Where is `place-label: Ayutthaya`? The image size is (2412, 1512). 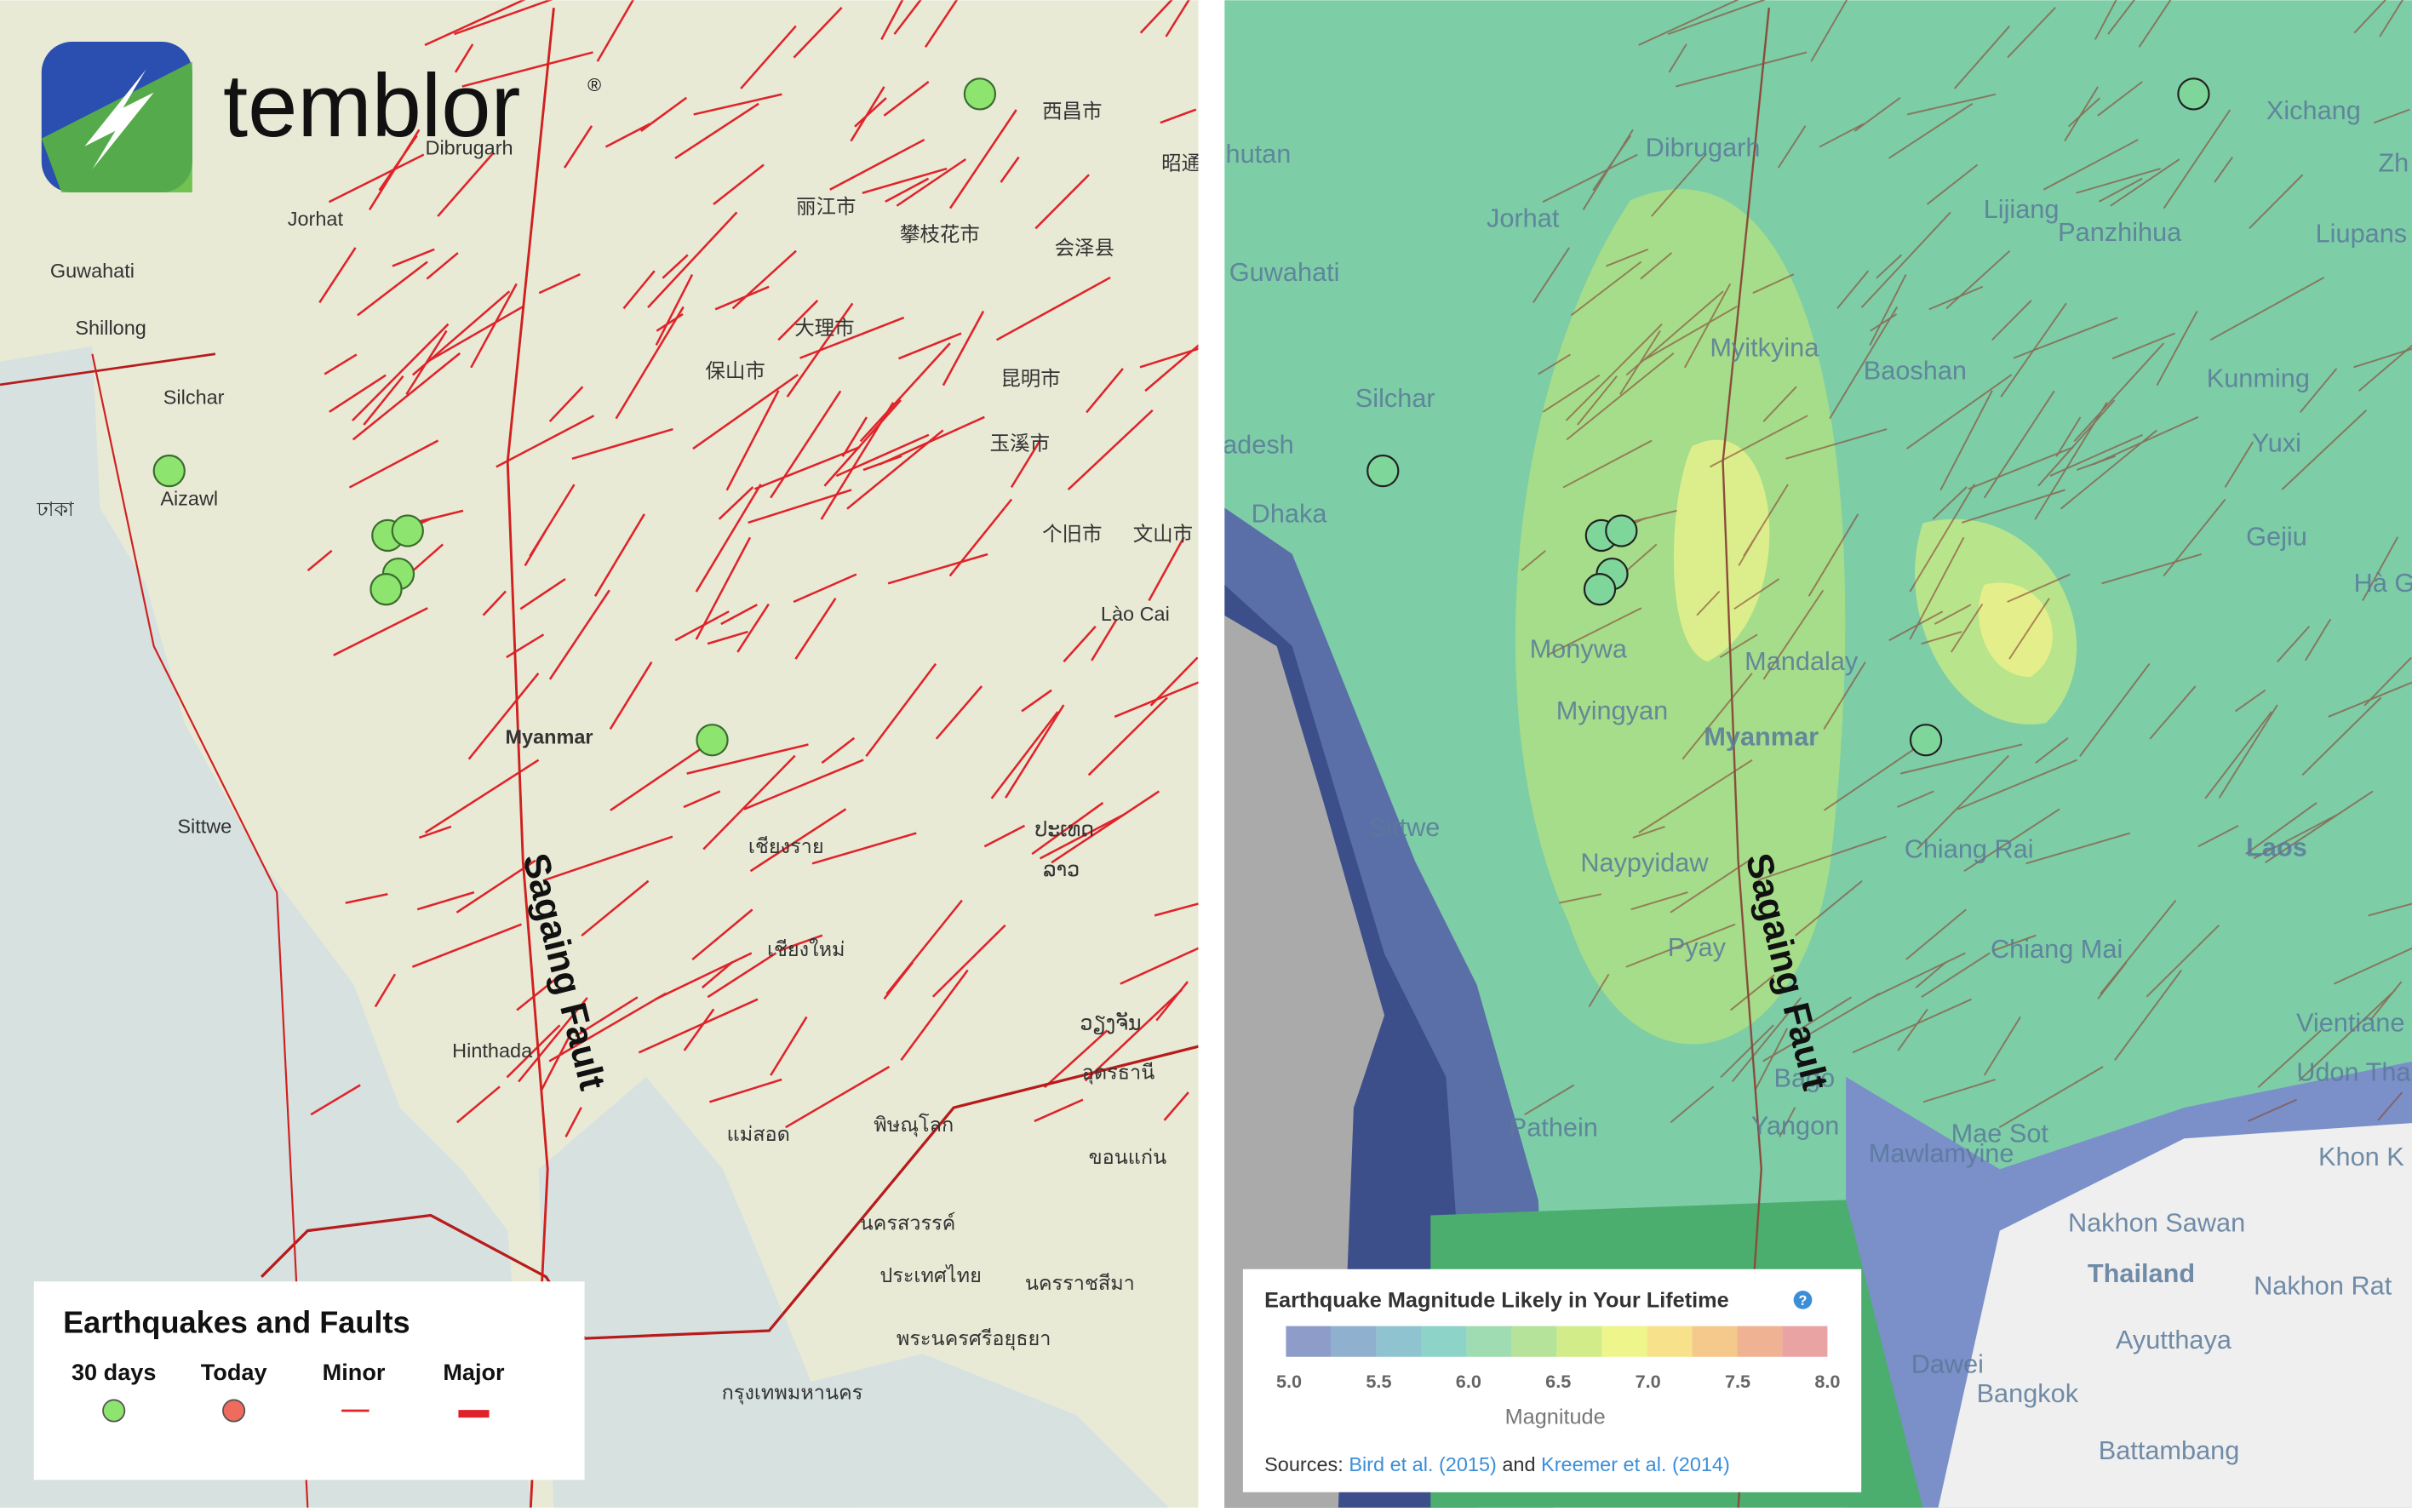 place-label: Ayutthaya is located at coordinates (2174, 1339).